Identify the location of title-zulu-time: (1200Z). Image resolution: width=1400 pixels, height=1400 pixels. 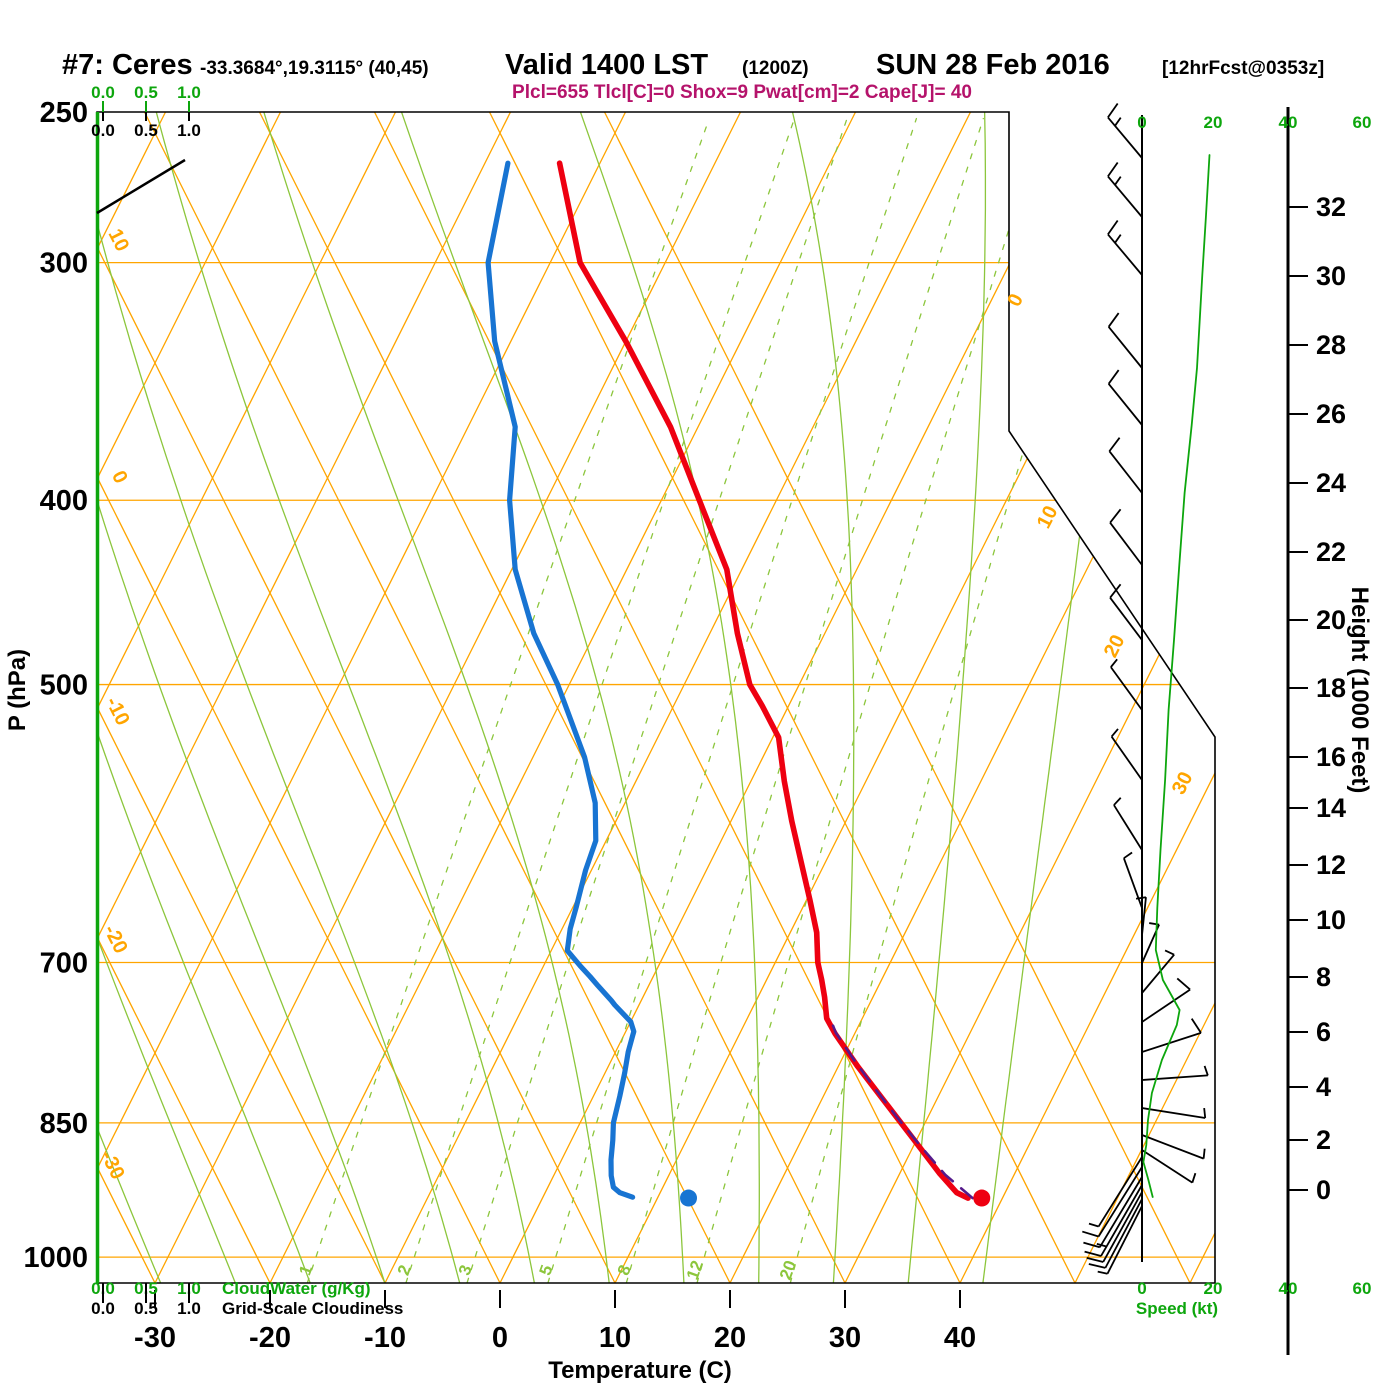
(775, 68).